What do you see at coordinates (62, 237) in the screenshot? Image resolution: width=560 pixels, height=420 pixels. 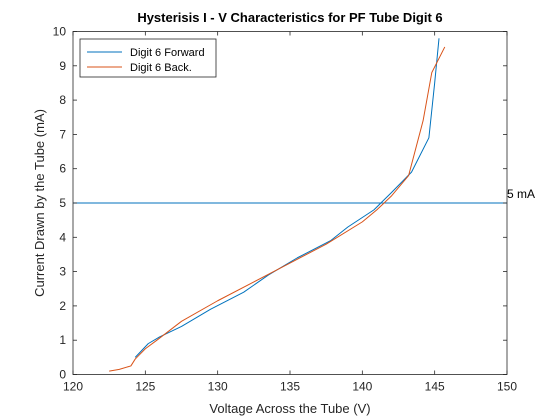 I see `y-tick-label: 4` at bounding box center [62, 237].